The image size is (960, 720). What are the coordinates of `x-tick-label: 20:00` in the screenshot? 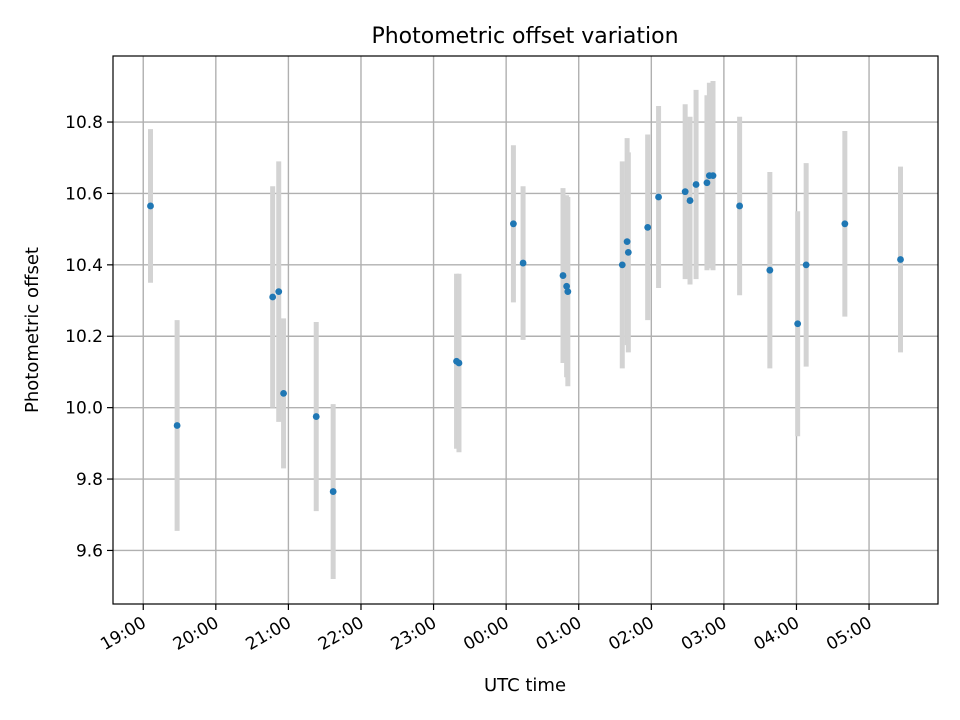 It's located at (196, 634).